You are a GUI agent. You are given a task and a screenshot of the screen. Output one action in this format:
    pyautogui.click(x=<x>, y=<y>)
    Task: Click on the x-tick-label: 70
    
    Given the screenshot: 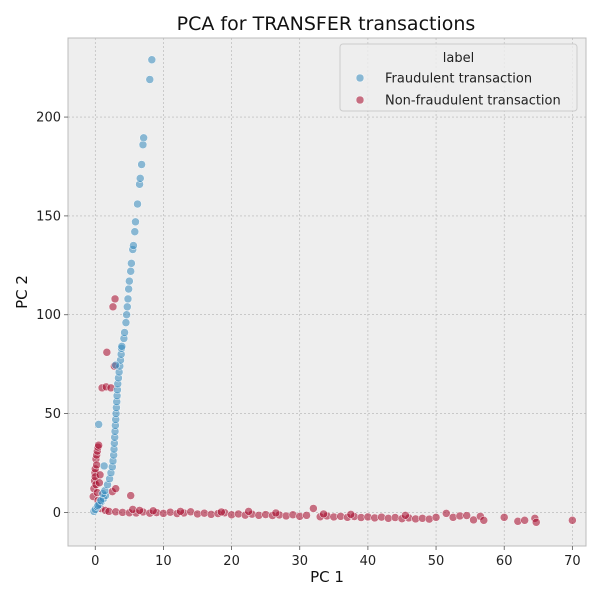 What is the action you would take?
    pyautogui.click(x=572, y=561)
    